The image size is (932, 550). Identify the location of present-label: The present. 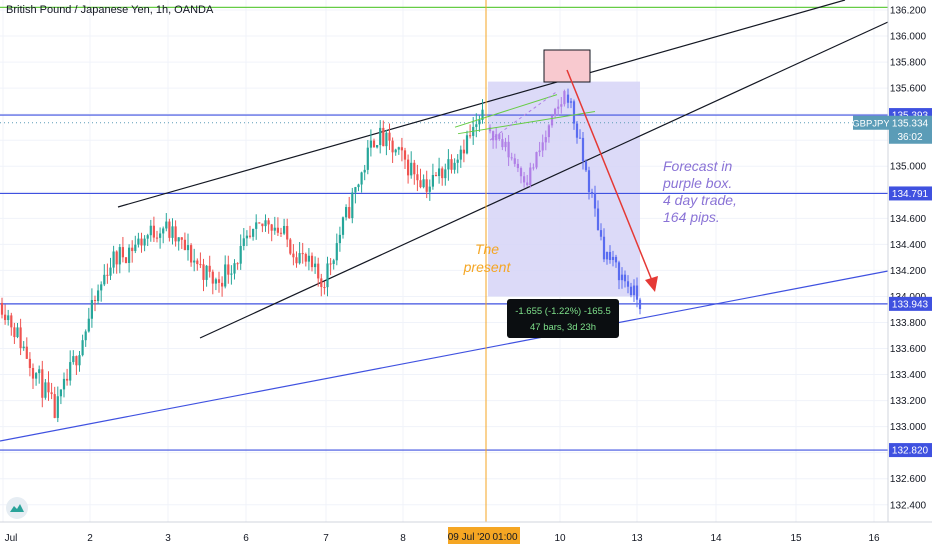
(487, 258).